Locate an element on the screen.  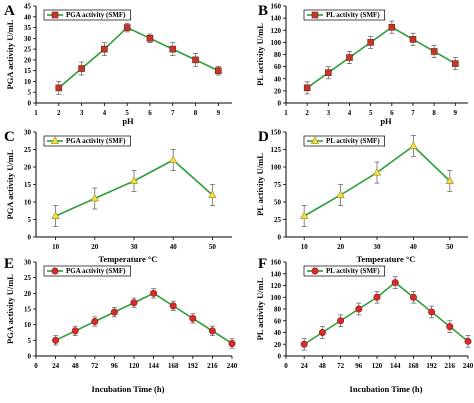
panel-b-y-tick-label: 80 is located at coordinates (278, 55).